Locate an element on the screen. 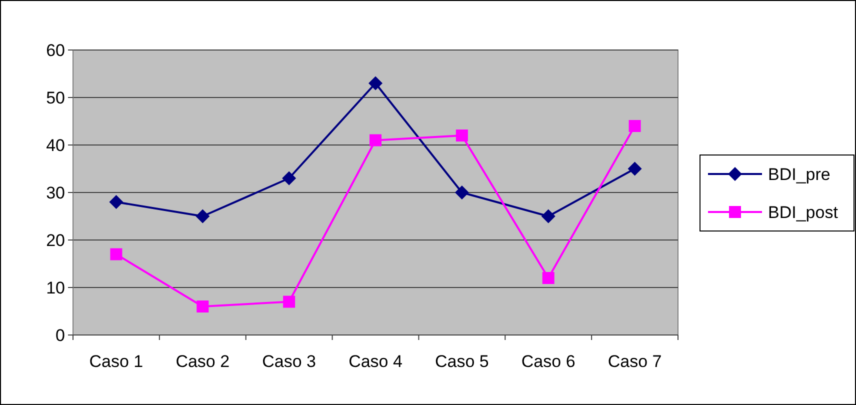  x-tick-label: Caso 4 is located at coordinates (375, 361).